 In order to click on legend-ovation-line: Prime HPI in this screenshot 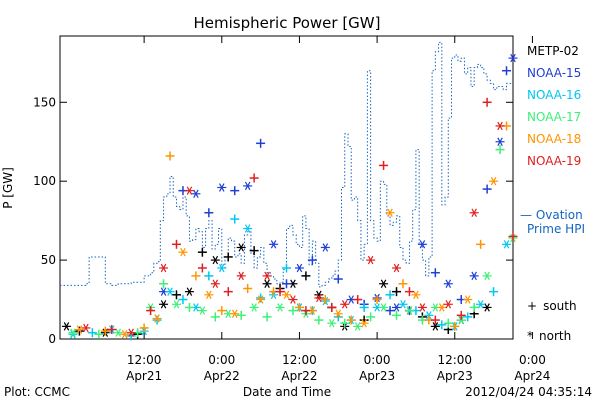, I will do `click(556, 229)`.